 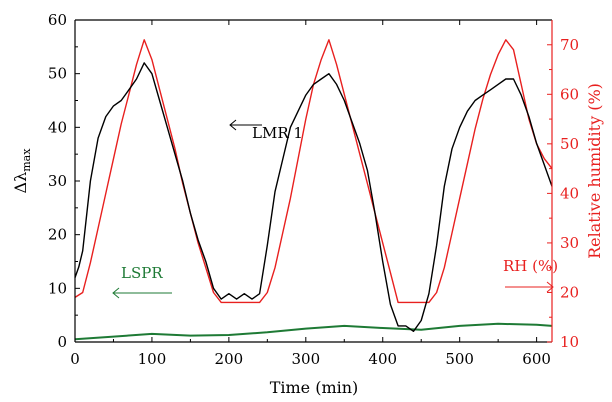 I want to click on y-left-tick-label: 40, so click(x=57, y=127).